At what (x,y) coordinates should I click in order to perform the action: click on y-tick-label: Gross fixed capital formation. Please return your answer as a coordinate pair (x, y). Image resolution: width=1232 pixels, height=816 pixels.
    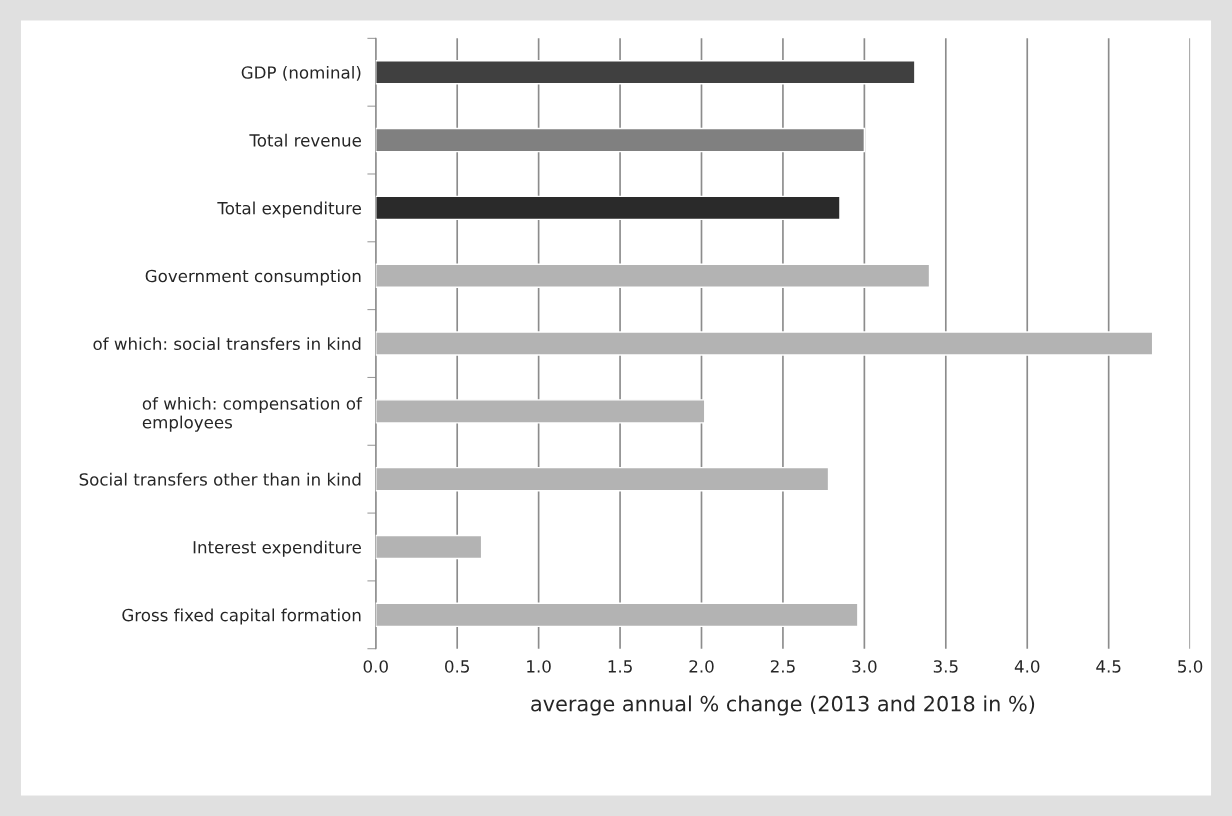
    Looking at the image, I should click on (241, 616).